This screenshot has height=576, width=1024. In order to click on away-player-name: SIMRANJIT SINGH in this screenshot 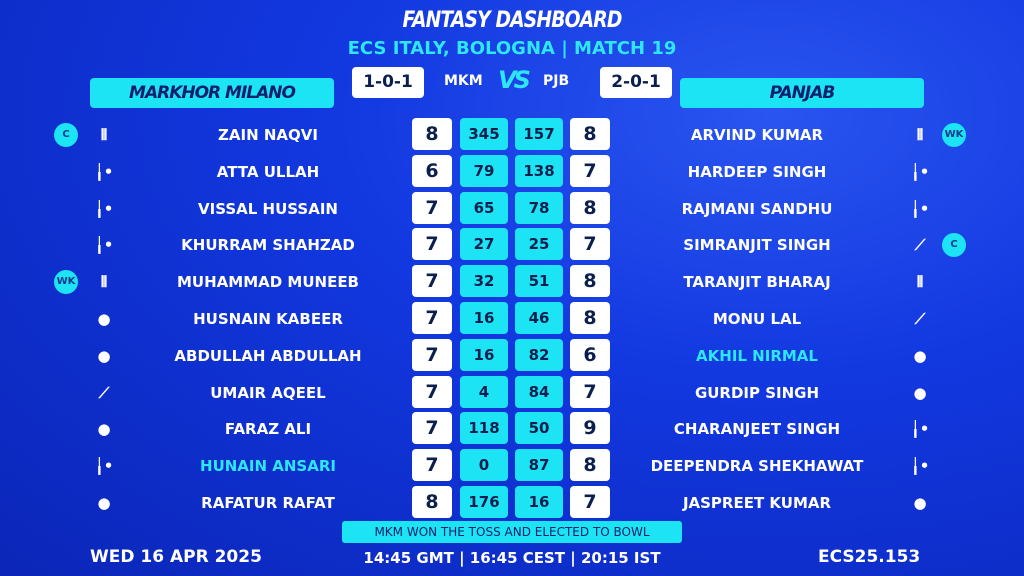, I will do `click(757, 245)`.